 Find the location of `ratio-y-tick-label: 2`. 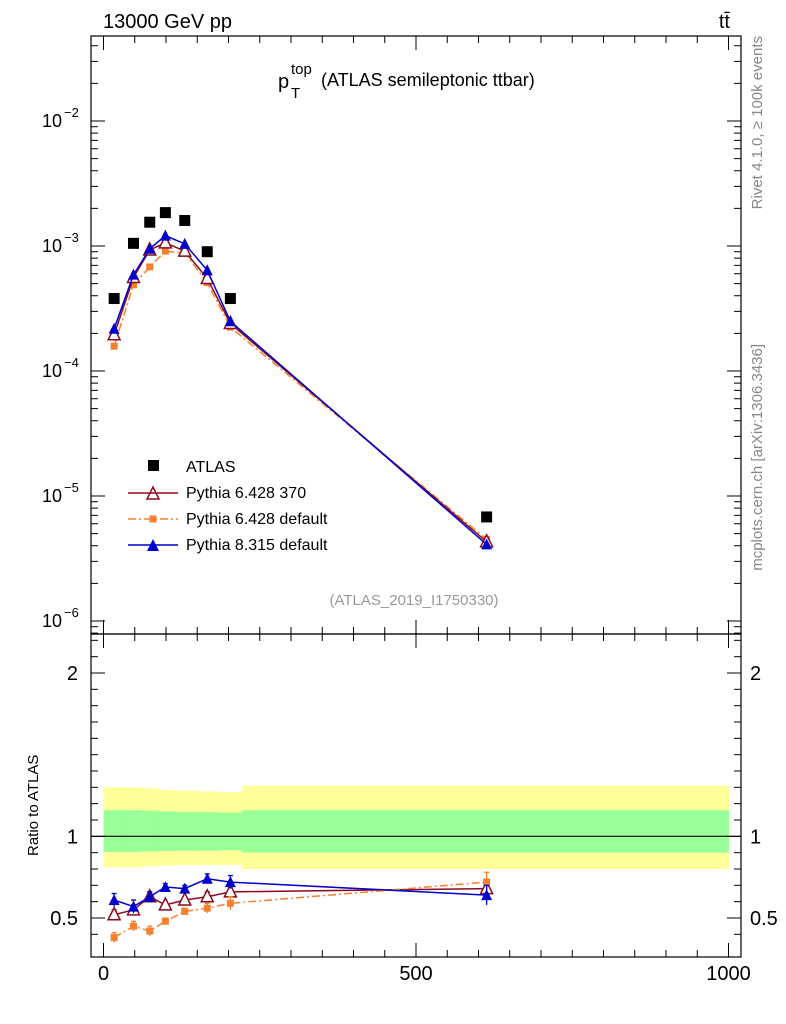

ratio-y-tick-label: 2 is located at coordinates (72, 674).